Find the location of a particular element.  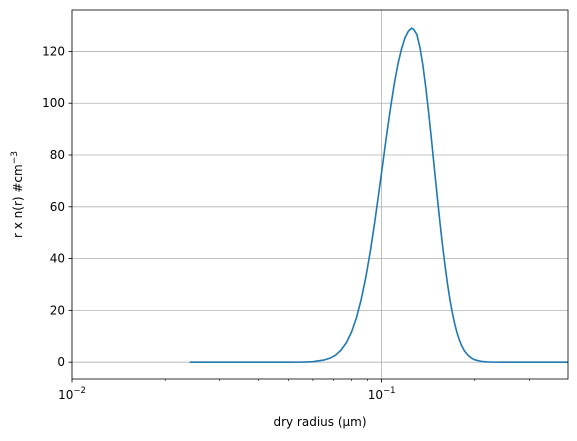

y-axis-label-text: r x n(r) #cm is located at coordinates (18, 201).